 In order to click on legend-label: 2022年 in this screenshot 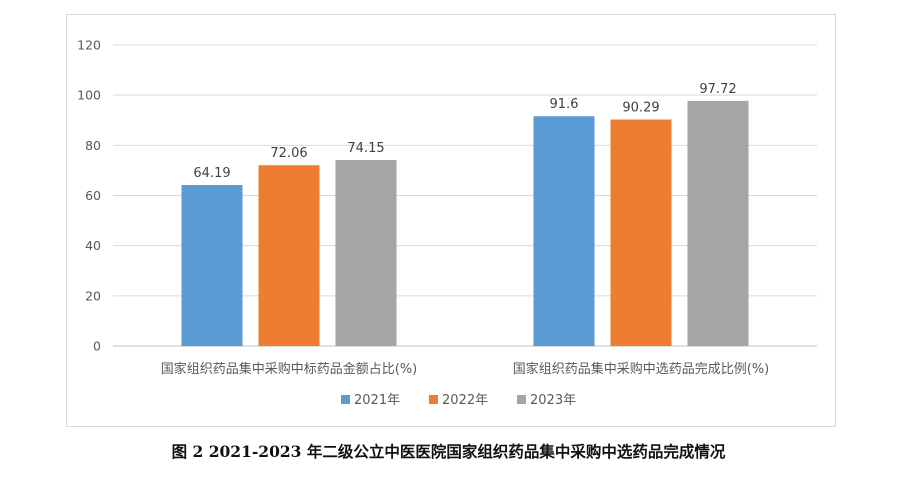, I will do `click(465, 400)`.